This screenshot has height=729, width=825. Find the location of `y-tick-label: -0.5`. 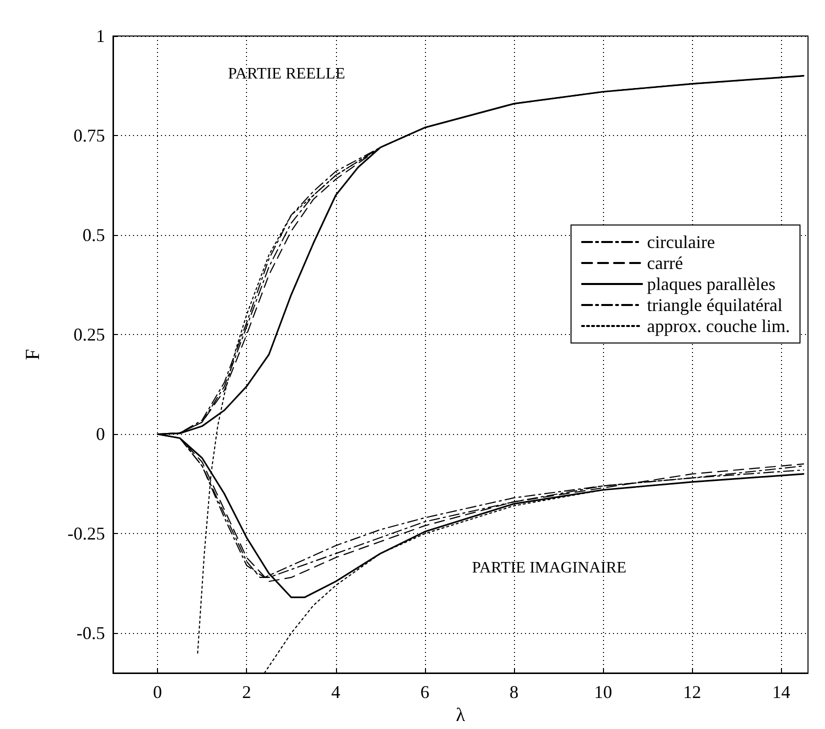

y-tick-label: -0.5 is located at coordinates (90, 633).